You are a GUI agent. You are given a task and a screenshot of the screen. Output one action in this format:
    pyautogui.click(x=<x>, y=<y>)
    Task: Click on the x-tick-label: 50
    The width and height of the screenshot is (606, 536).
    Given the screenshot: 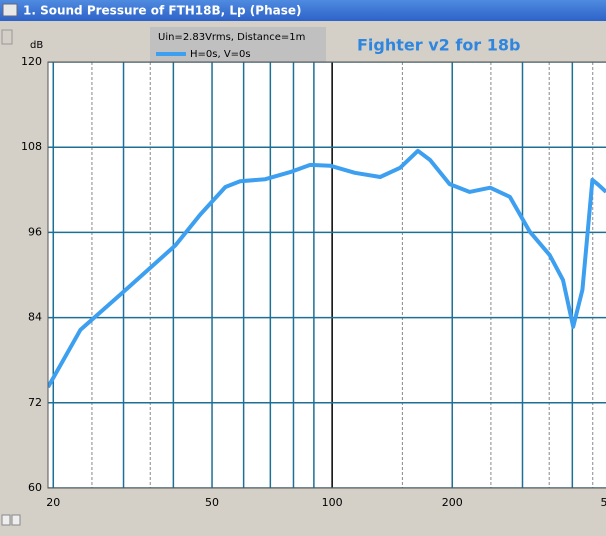 What is the action you would take?
    pyautogui.click(x=212, y=502)
    